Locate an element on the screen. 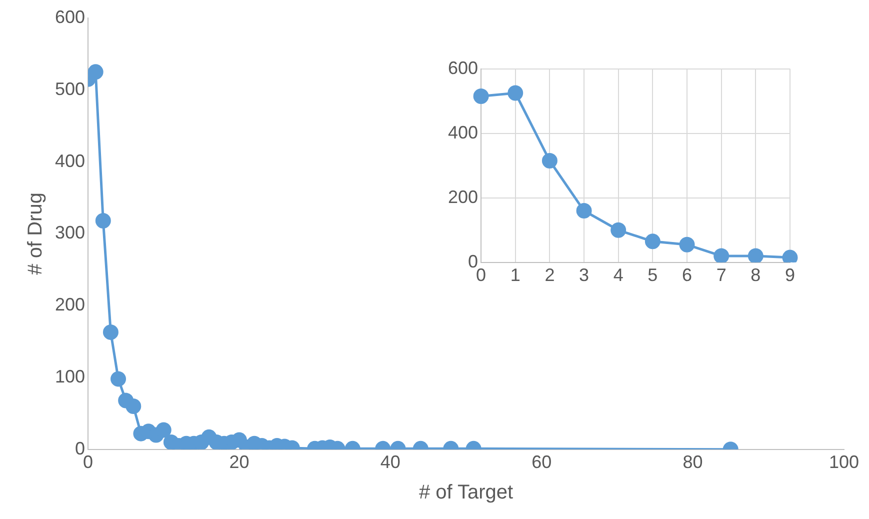 Image resolution: width=869 pixels, height=519 pixels. x-tick-label: 80 is located at coordinates (692, 462).